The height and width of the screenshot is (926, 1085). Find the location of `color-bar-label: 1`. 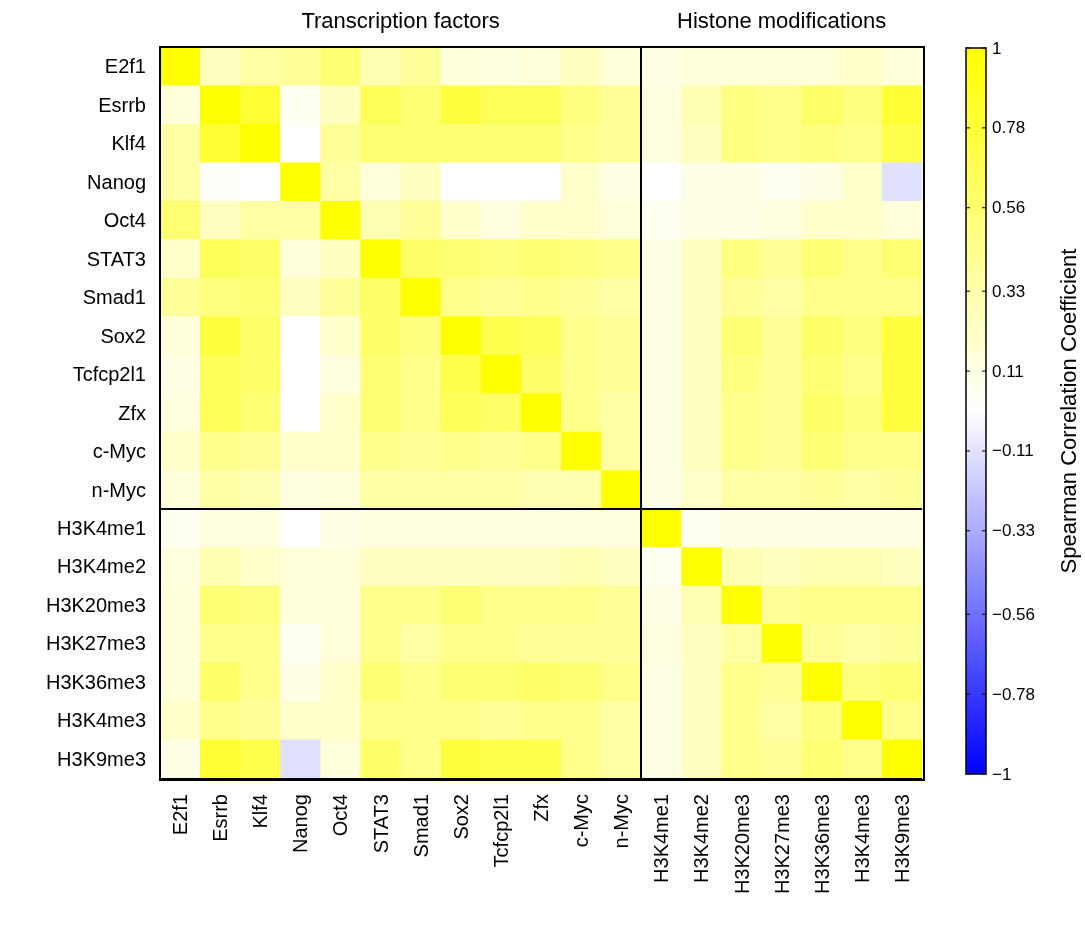

color-bar-label: 1 is located at coordinates (997, 48).